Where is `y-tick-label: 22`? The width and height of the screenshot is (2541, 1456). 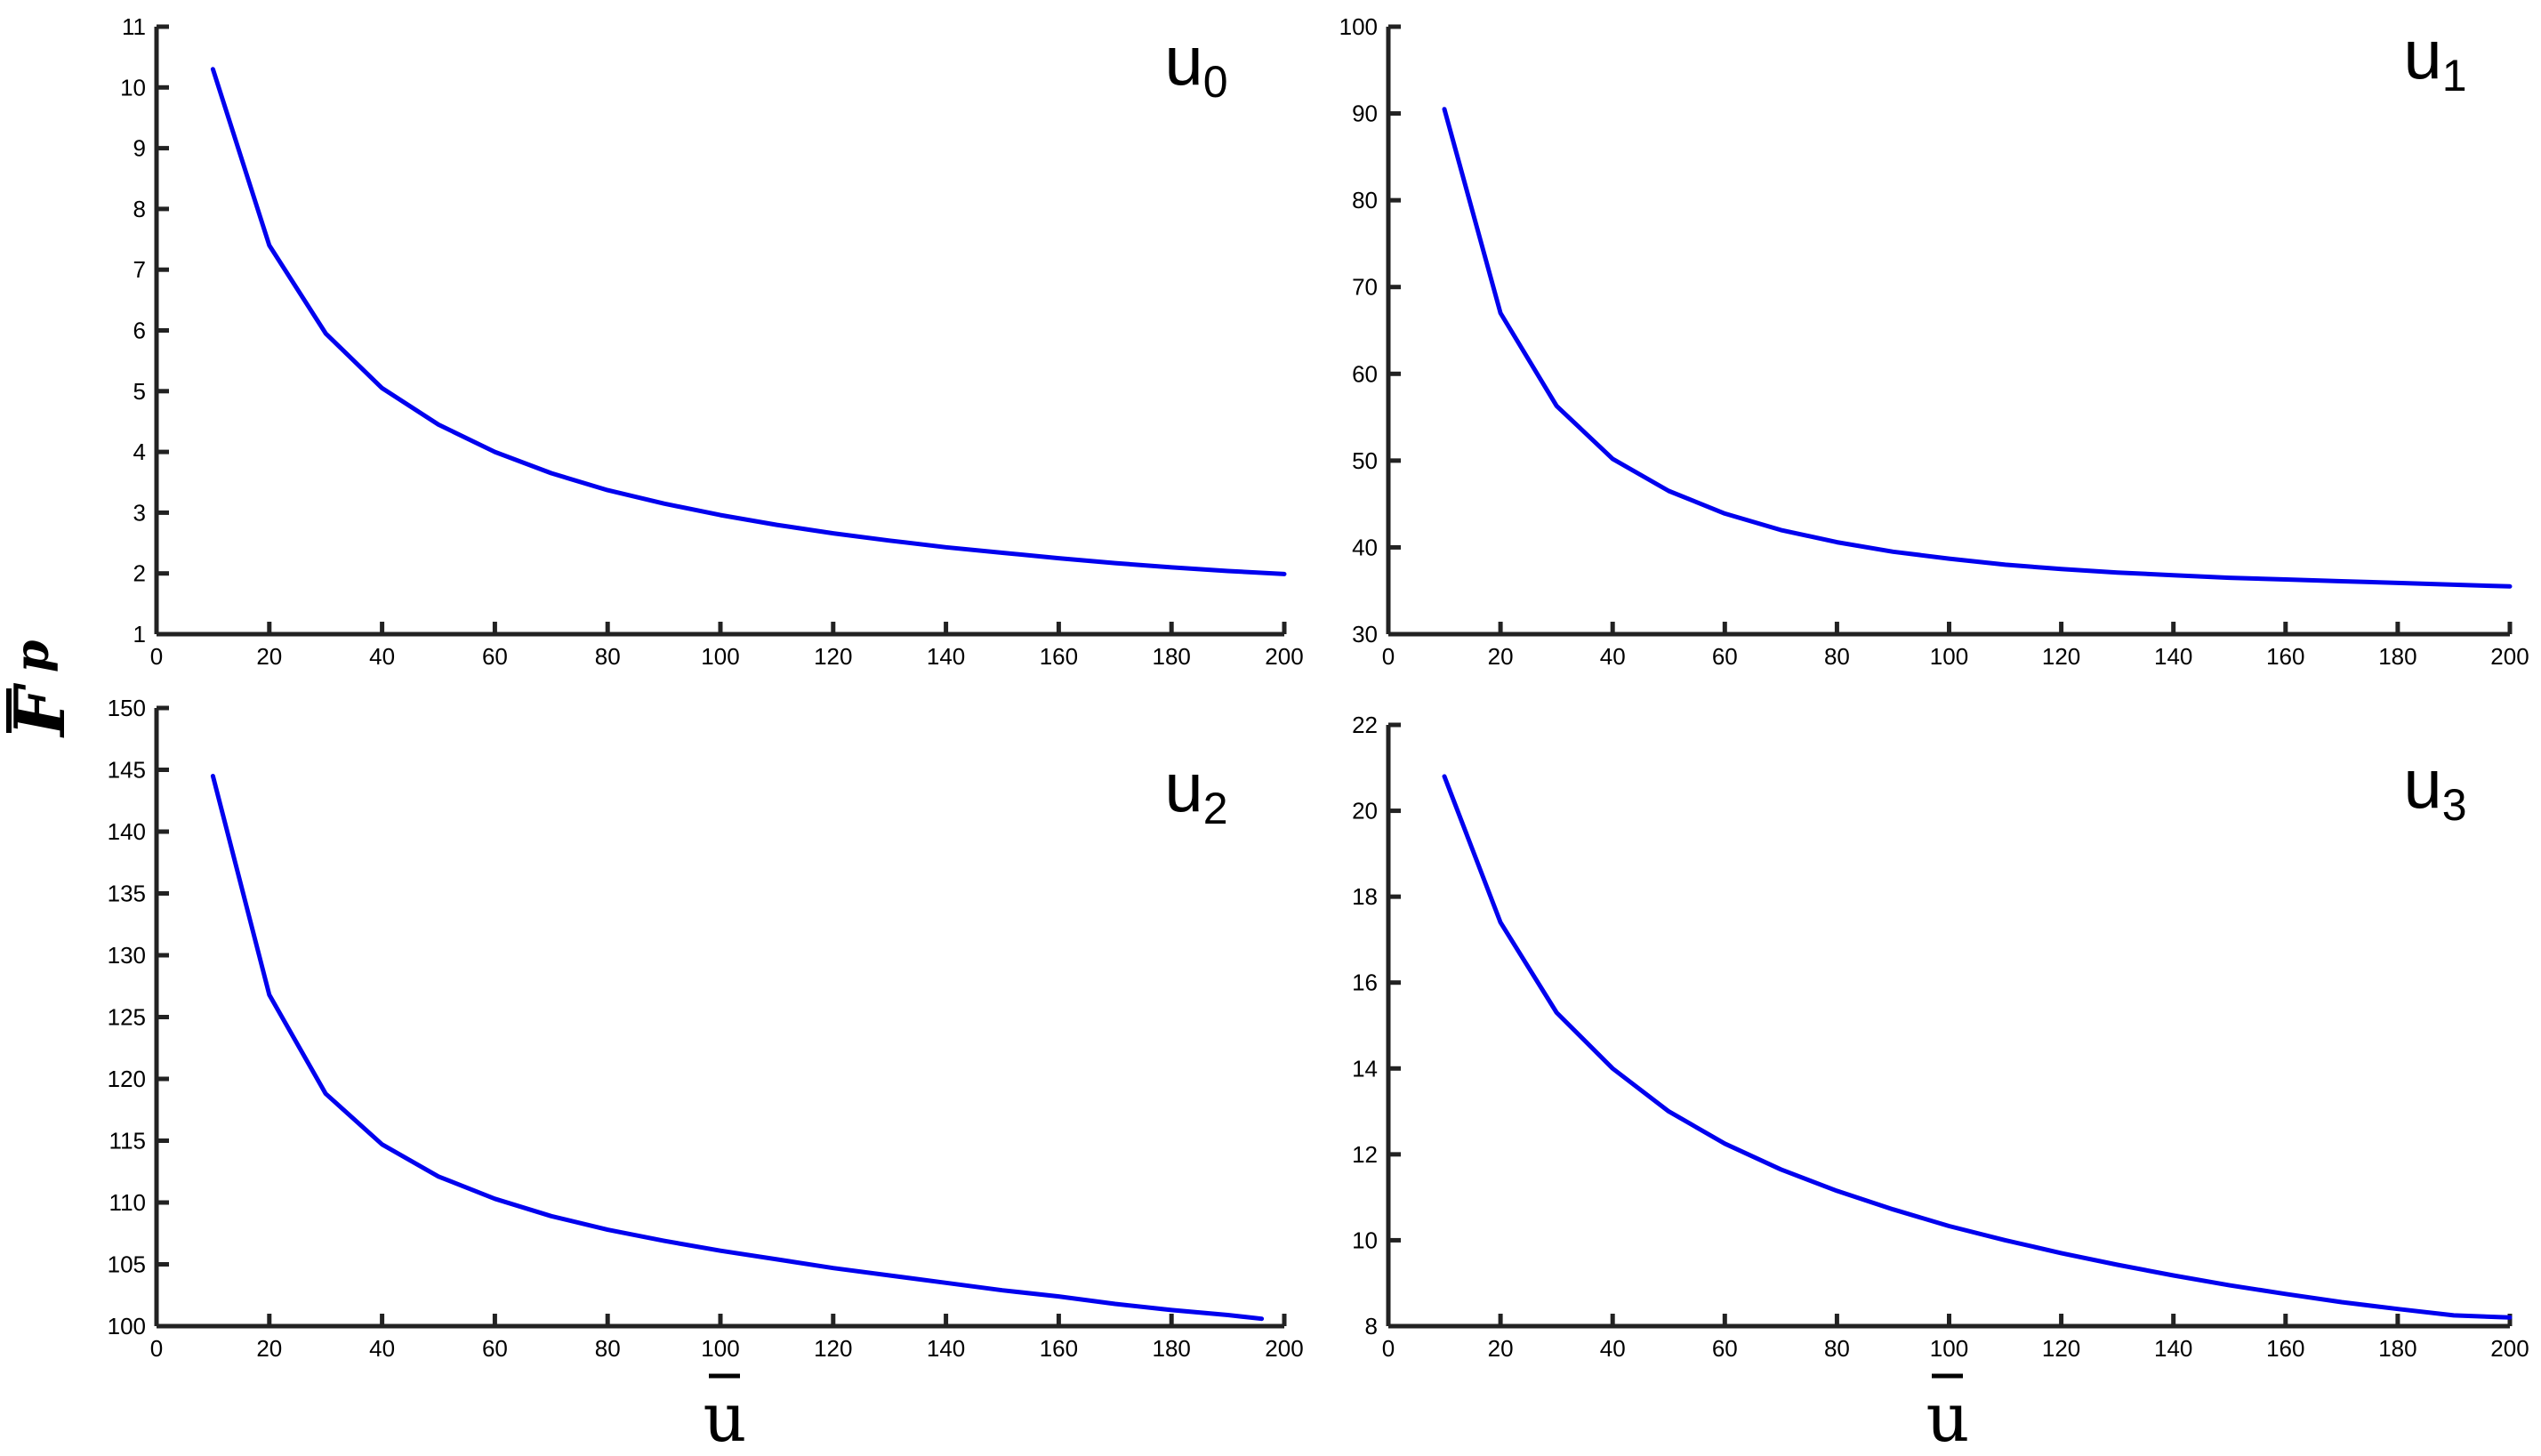
y-tick-label: 22 is located at coordinates (1365, 725).